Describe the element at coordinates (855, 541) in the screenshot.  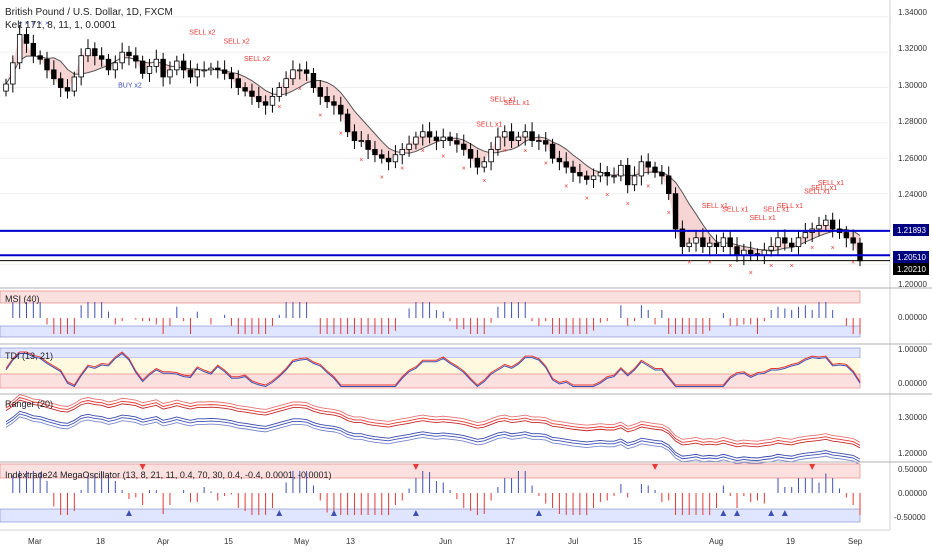
I see `date-tick: Sep` at that location.